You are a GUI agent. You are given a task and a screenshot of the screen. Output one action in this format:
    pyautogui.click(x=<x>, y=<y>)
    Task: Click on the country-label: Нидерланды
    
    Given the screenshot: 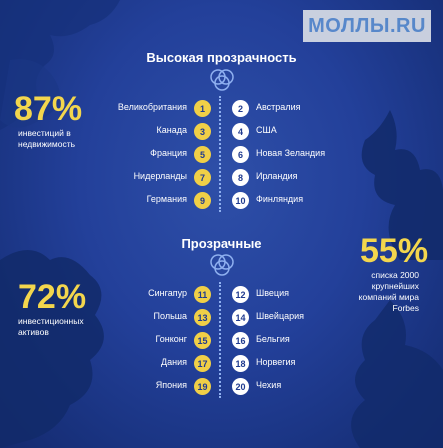 What is the action you would take?
    pyautogui.click(x=160, y=176)
    